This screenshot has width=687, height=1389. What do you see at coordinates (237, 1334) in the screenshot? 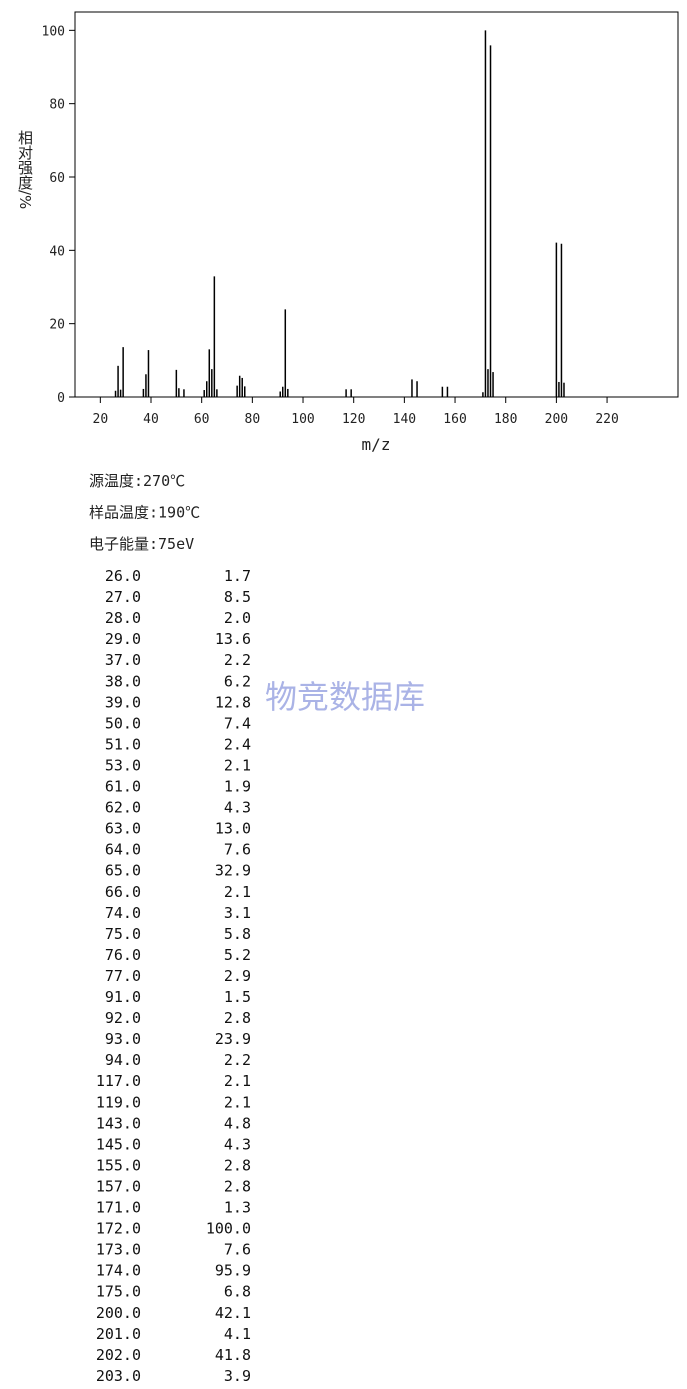
I see `intensity-cell: 4.1` at bounding box center [237, 1334].